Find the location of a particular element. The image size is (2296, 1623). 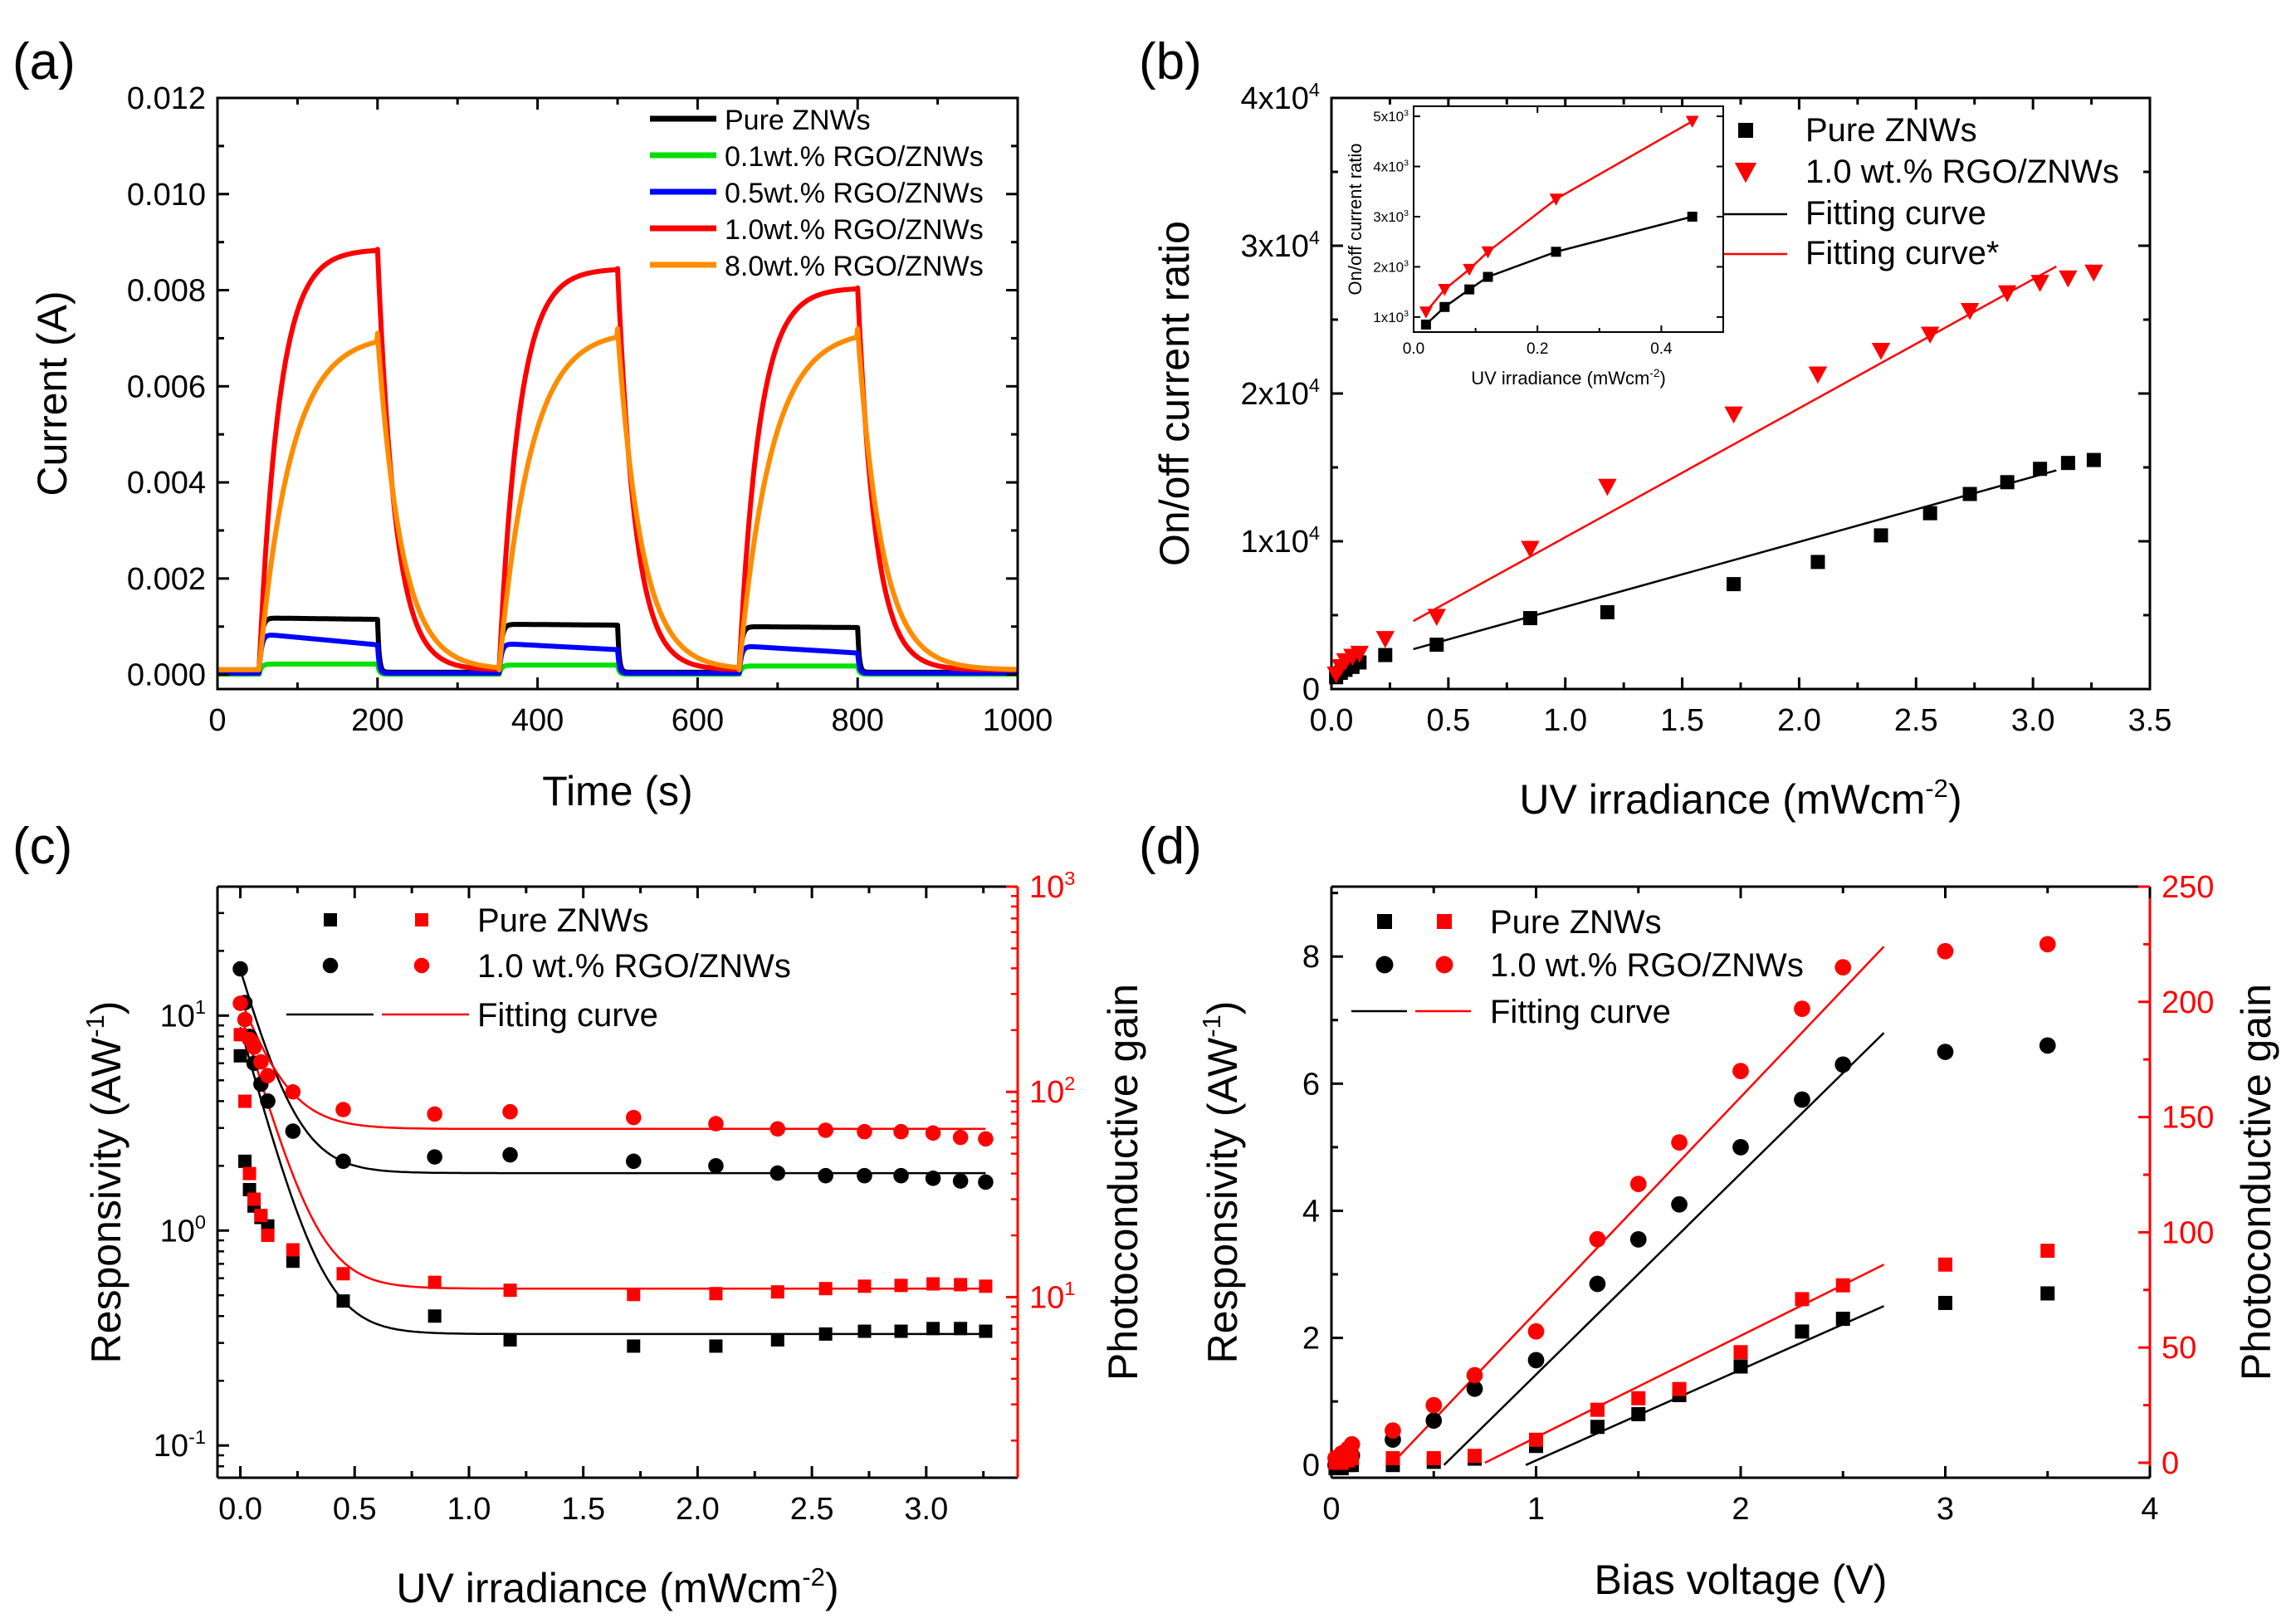

inset-x-tick-label: 0.0 is located at coordinates (1413, 349).